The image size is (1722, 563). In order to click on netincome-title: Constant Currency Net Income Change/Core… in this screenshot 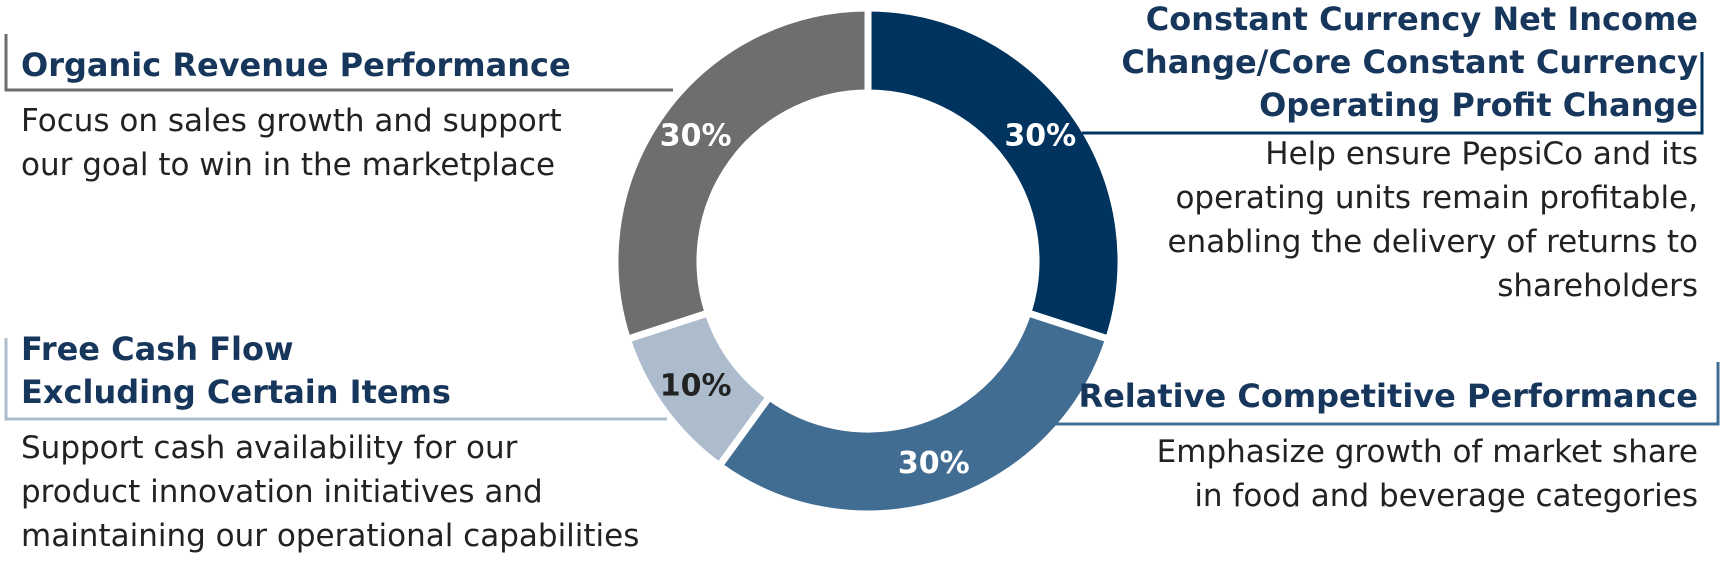, I will do `click(1409, 63)`.